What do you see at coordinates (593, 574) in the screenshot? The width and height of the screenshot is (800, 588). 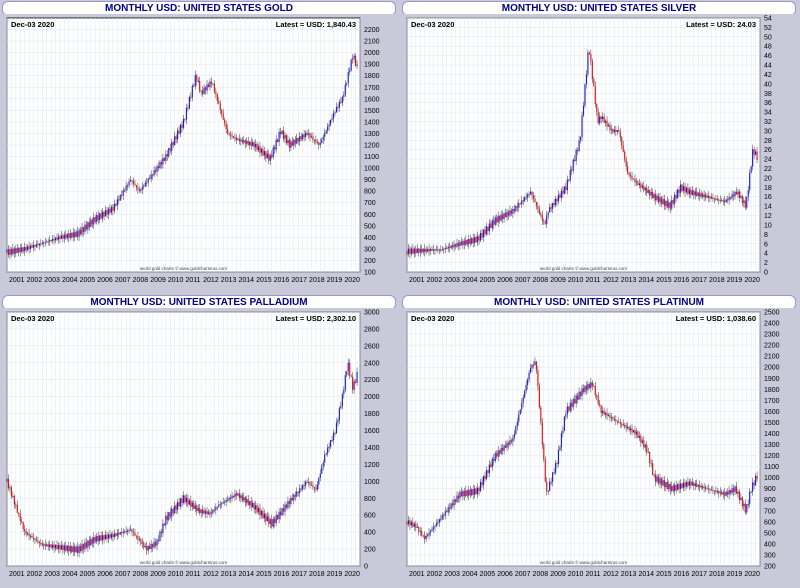 I see `x-tick-label: 2011` at bounding box center [593, 574].